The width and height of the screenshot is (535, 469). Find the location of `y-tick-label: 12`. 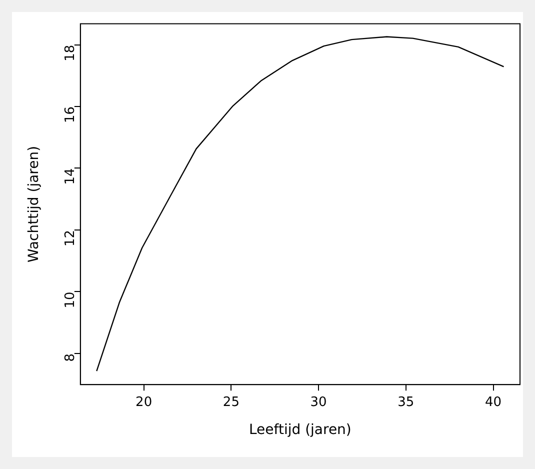

y-tick-label: 12 is located at coordinates (70, 238).